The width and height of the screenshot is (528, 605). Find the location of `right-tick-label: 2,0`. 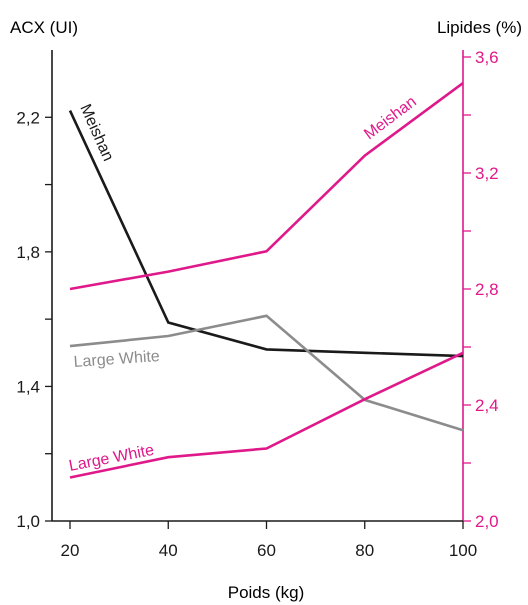

right-tick-label: 2,0 is located at coordinates (487, 521).